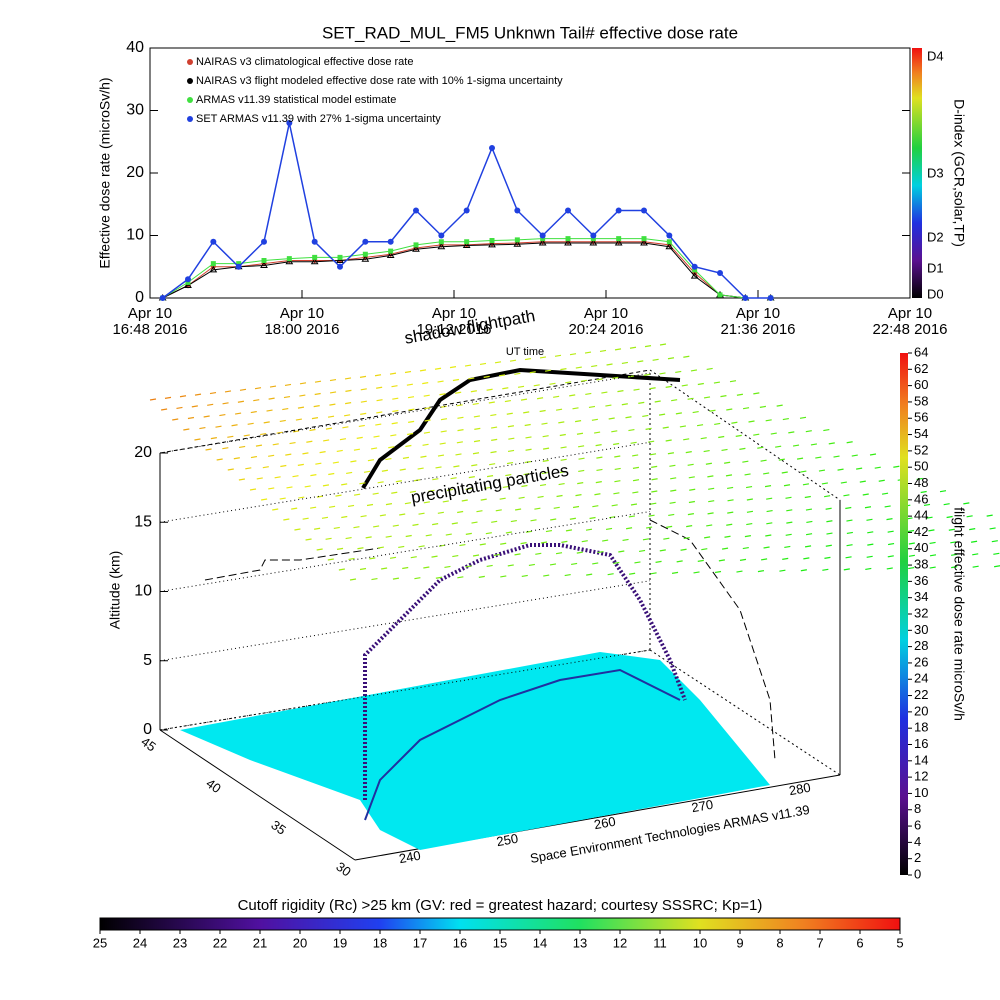 This screenshot has height=1000, width=1000. I want to click on colorbar-tick-label: 11, so click(660, 942).